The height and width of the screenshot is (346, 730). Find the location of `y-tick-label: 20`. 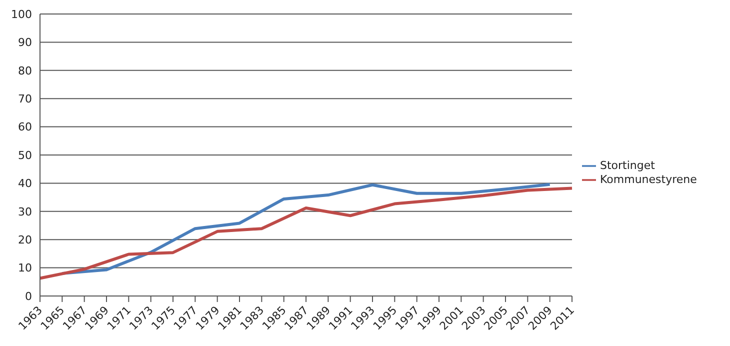

y-tick-label: 20 is located at coordinates (25, 240).